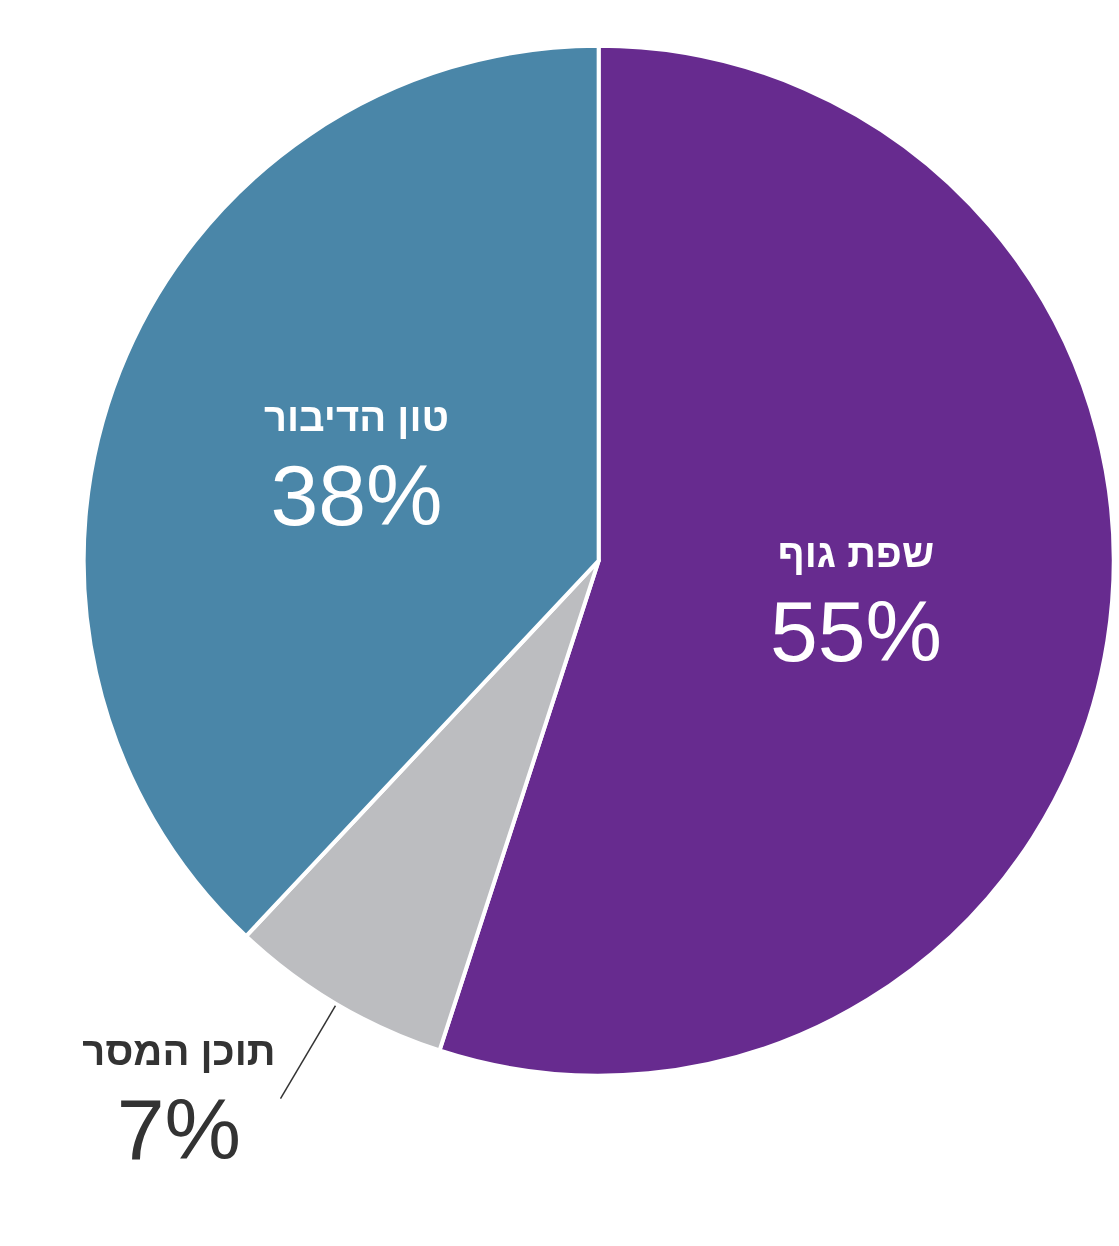 Image resolution: width=1119 pixels, height=1246 pixels. I want to click on data-label: 7%, so click(179, 1128).